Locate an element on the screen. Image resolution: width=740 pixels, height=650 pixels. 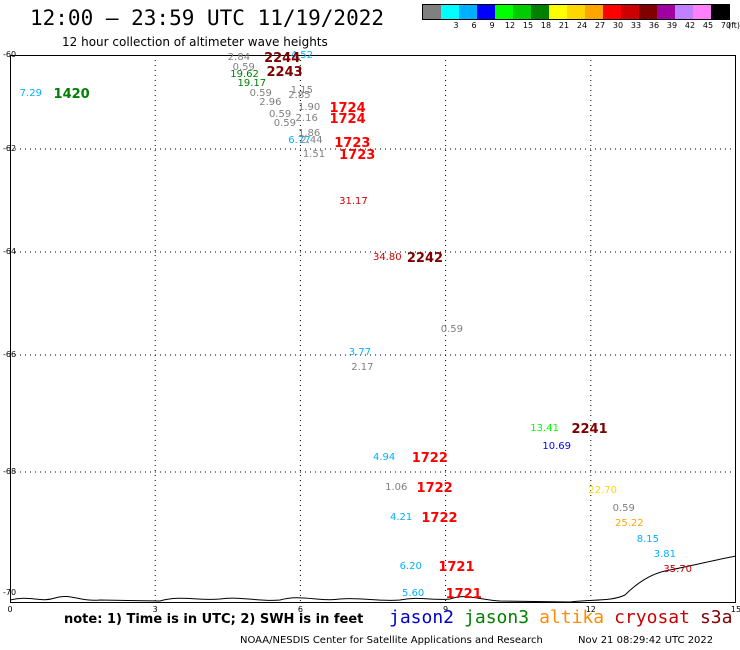
legend-tick-label: 70 is located at coordinates (726, 25).